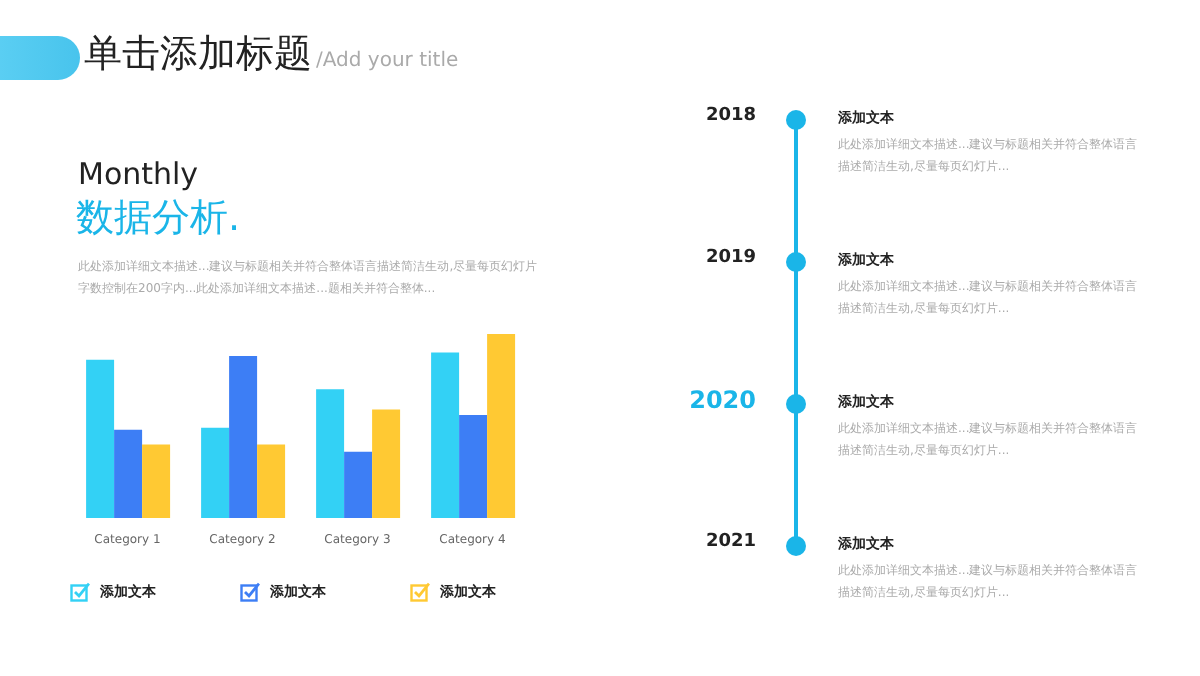  I want to click on text: 数据分析., so click(158, 219).